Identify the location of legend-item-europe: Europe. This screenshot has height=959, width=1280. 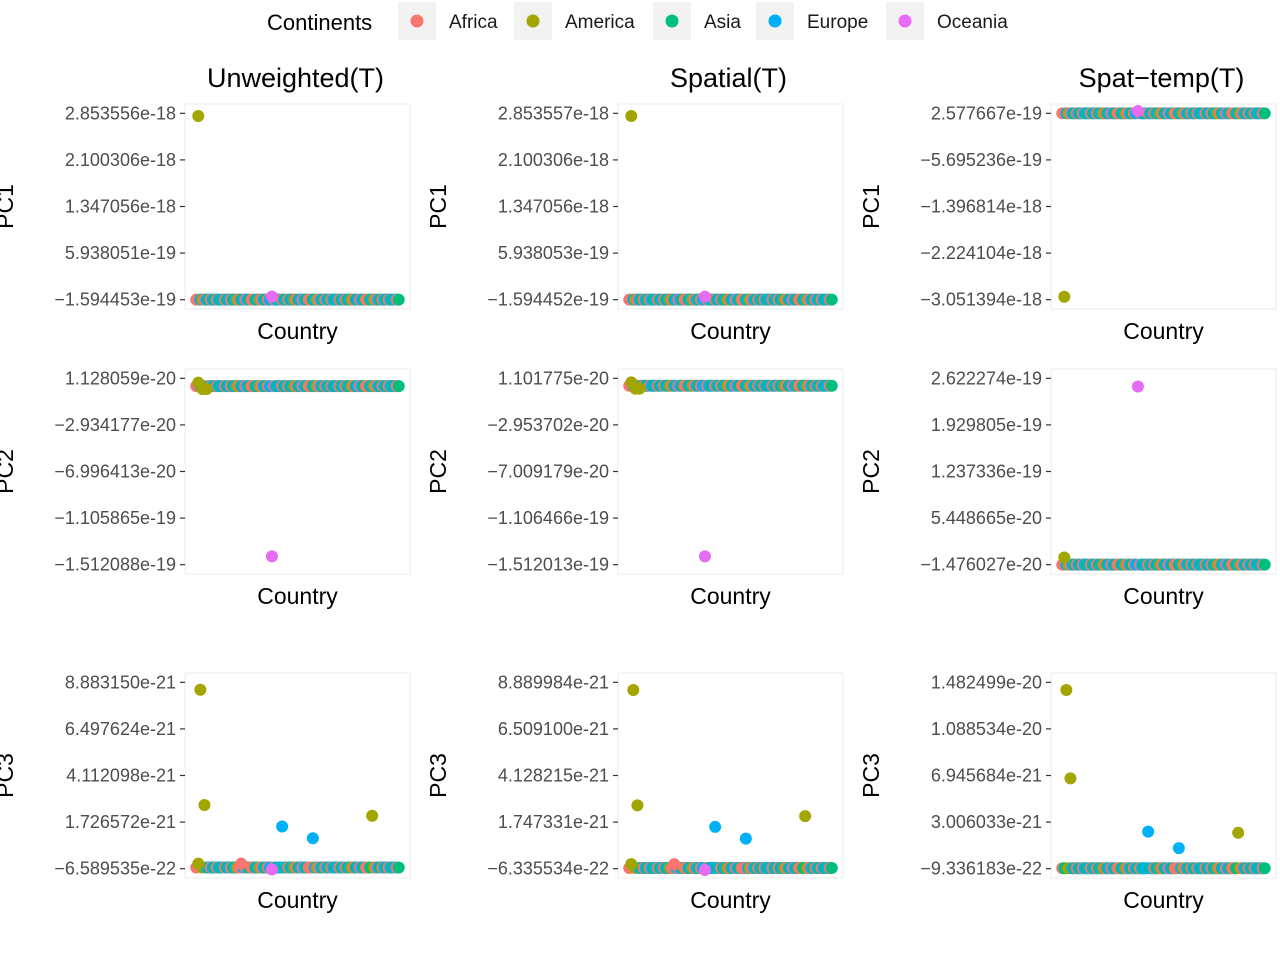
(812, 21).